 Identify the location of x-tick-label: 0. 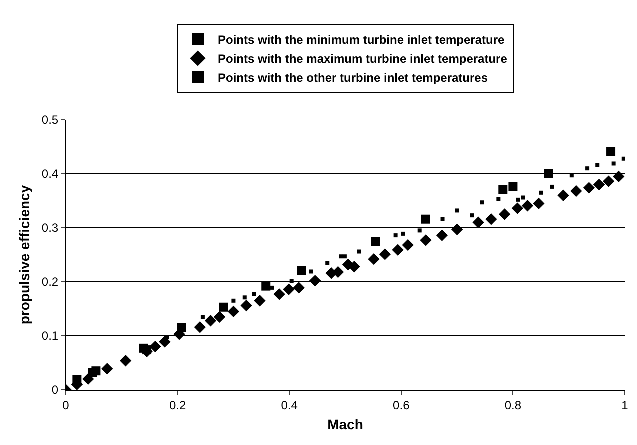
(66, 405).